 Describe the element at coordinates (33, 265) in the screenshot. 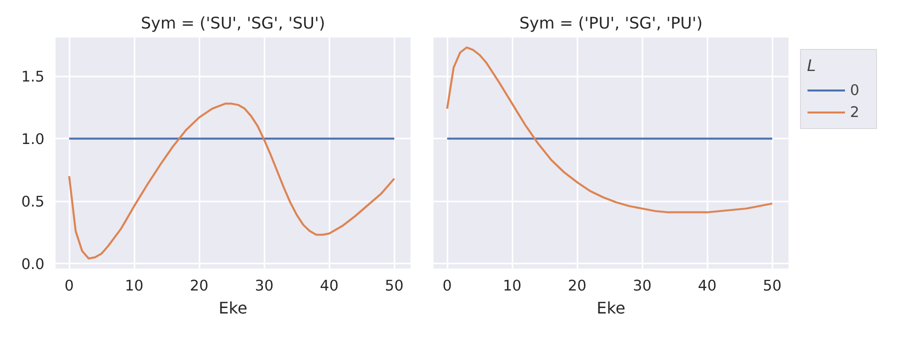

I see `y-tick-label: 0.0` at that location.